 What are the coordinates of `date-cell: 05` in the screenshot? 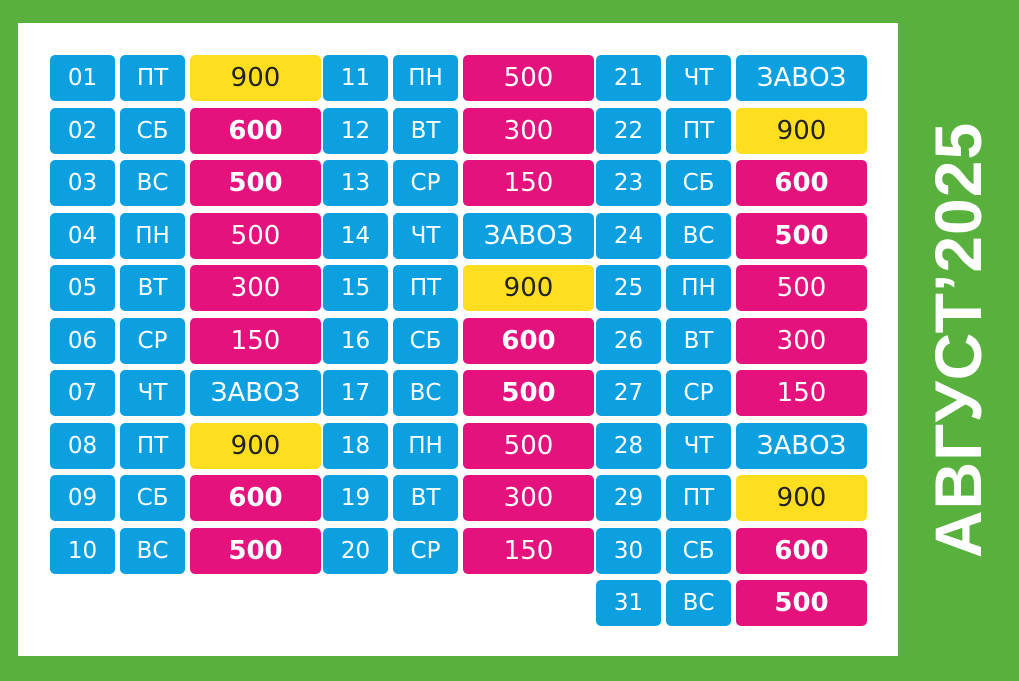 It's located at (82, 288).